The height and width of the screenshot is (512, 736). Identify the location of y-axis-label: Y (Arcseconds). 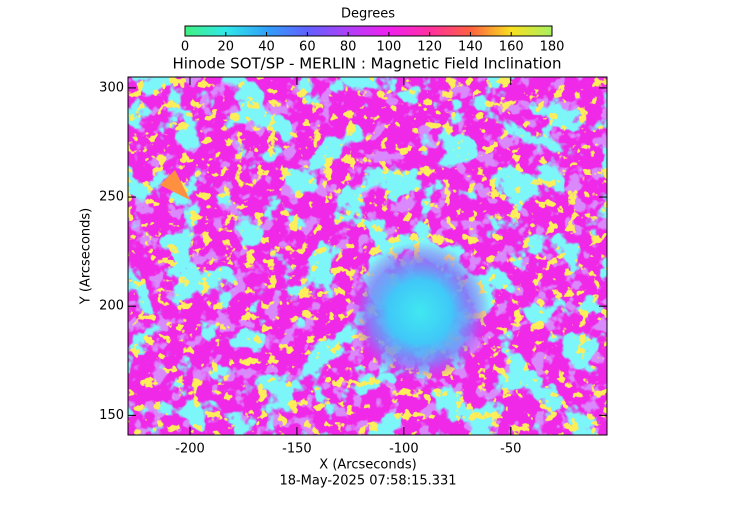
(86, 256).